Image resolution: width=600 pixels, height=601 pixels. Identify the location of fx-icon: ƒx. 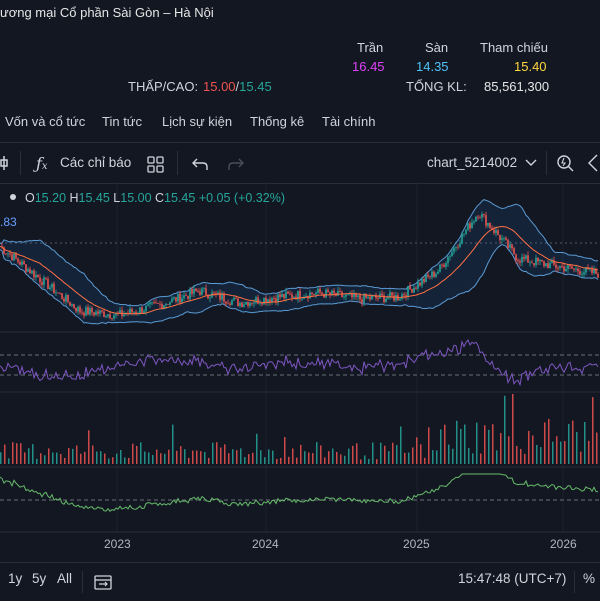
(42, 163).